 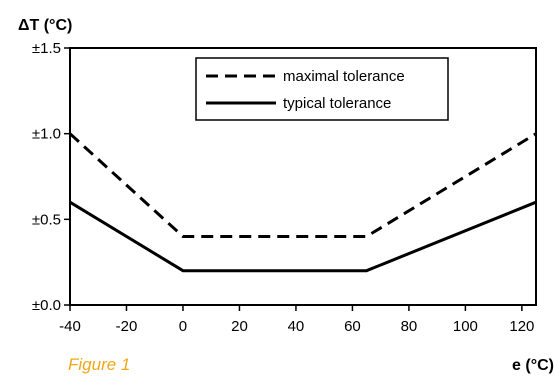 I want to click on x-tick-label: 40, so click(x=296, y=326).